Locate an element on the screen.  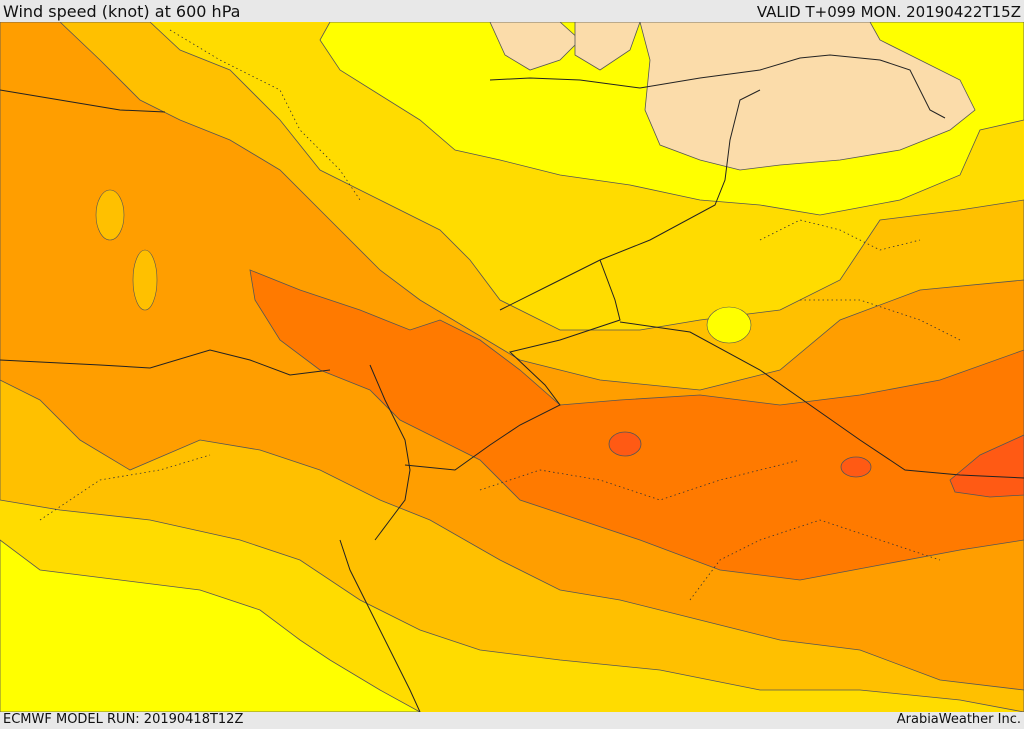
zone-red-orange-east-small is located at coordinates (856, 467).